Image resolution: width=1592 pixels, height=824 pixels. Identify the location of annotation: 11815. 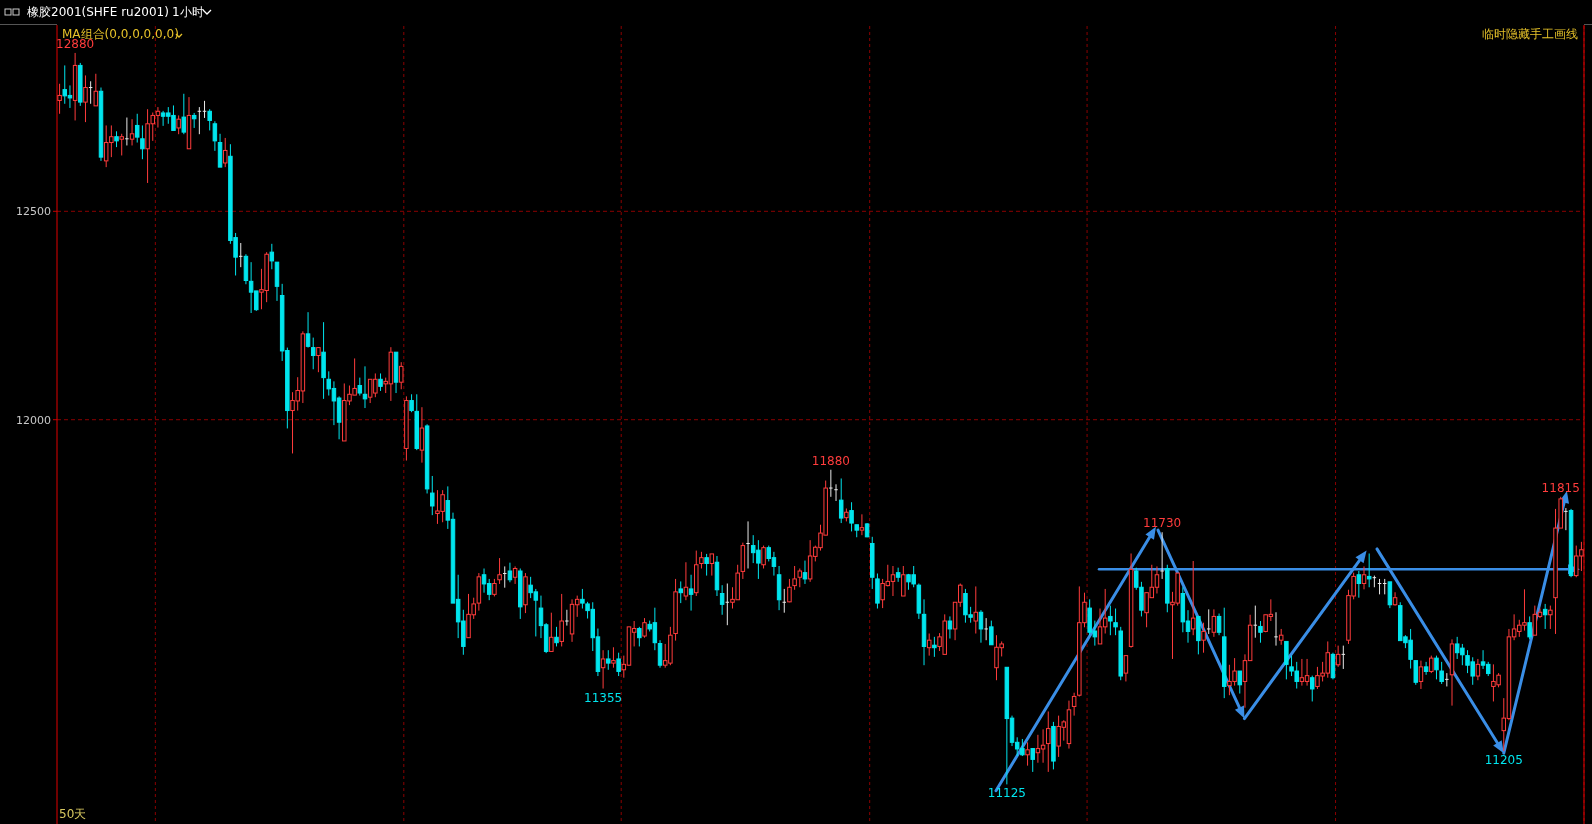
(1560, 487).